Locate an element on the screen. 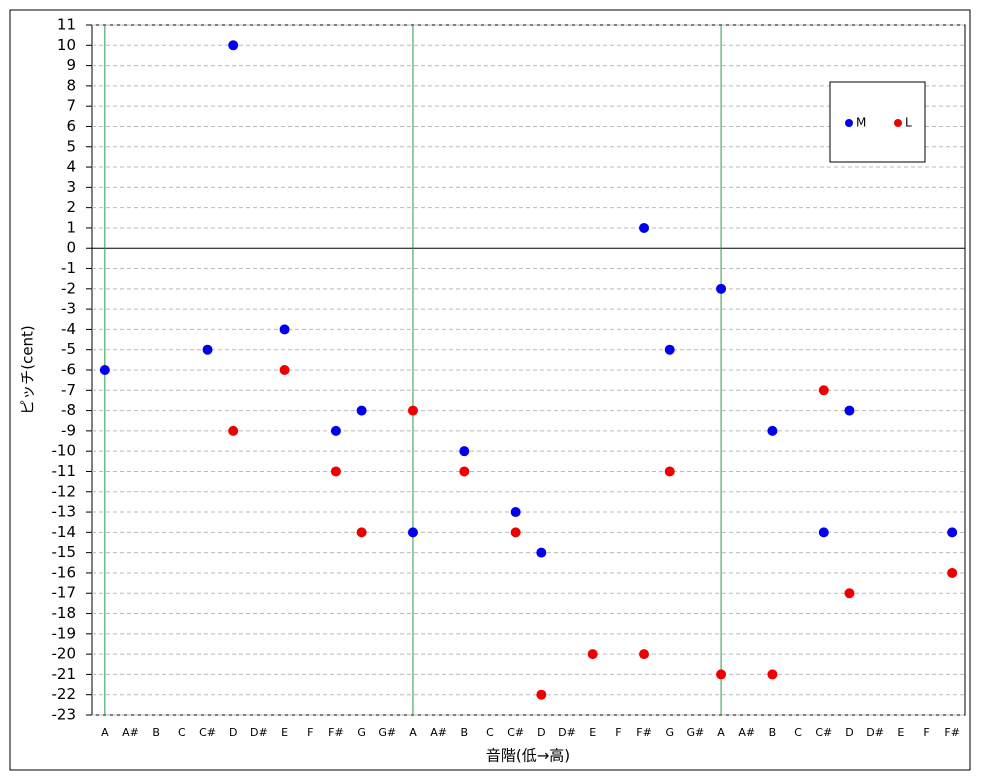  y-tick-label: 8 is located at coordinates (71, 85).